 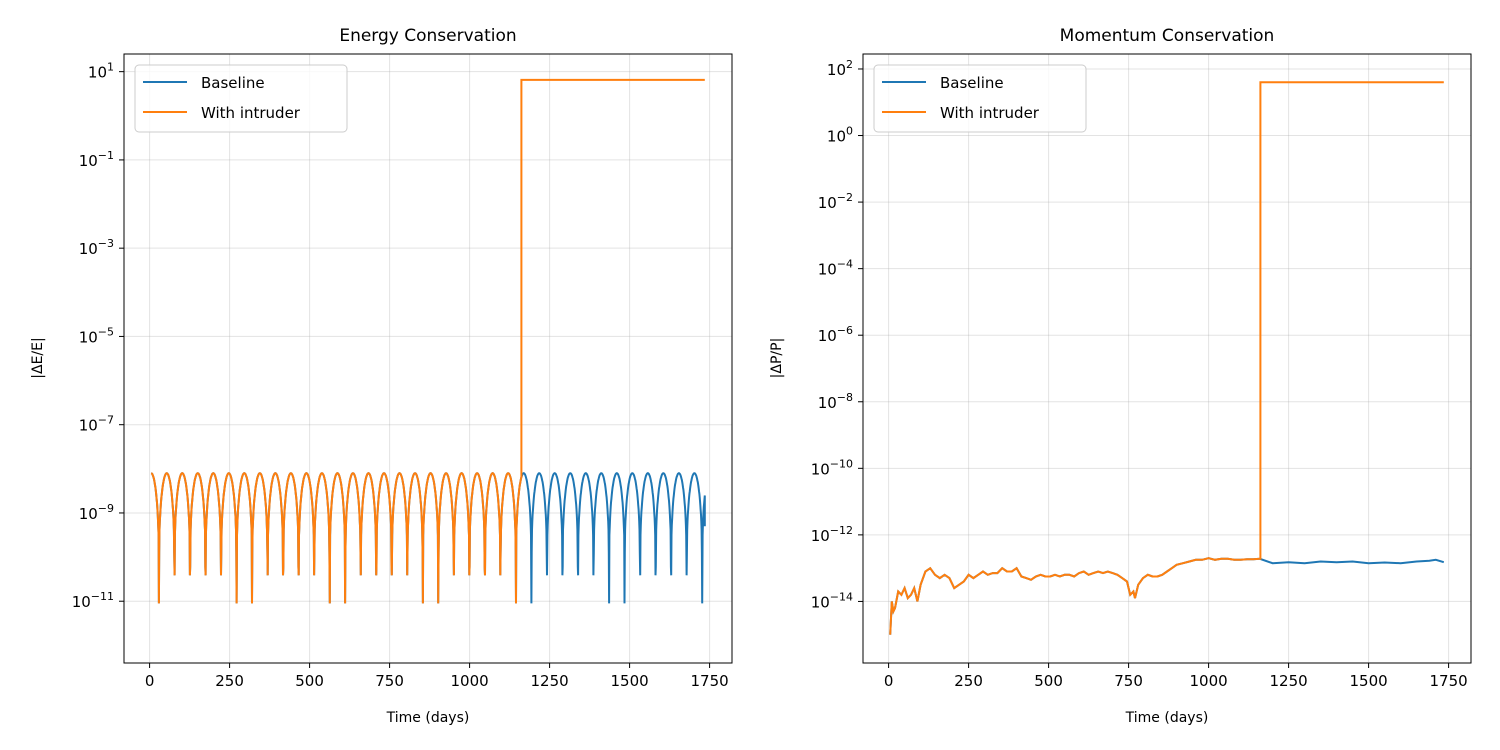 I want to click on energy-y-tick-label: 10⁻¹, so click(x=96, y=159).